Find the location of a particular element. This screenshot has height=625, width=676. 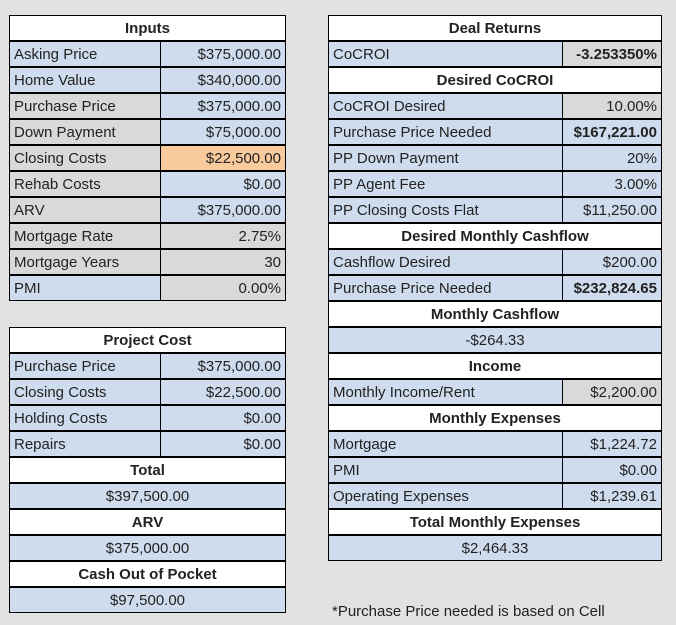

cell-mortgage-label: Mortgage is located at coordinates (445, 444).